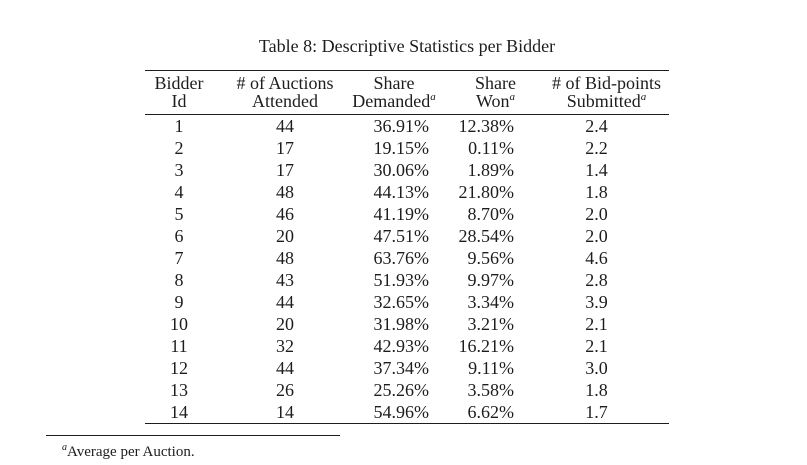 Image resolution: width=807 pixels, height=465 pixels. What do you see at coordinates (179, 412) in the screenshot?
I see `table-cell-bidder-id: 14` at bounding box center [179, 412].